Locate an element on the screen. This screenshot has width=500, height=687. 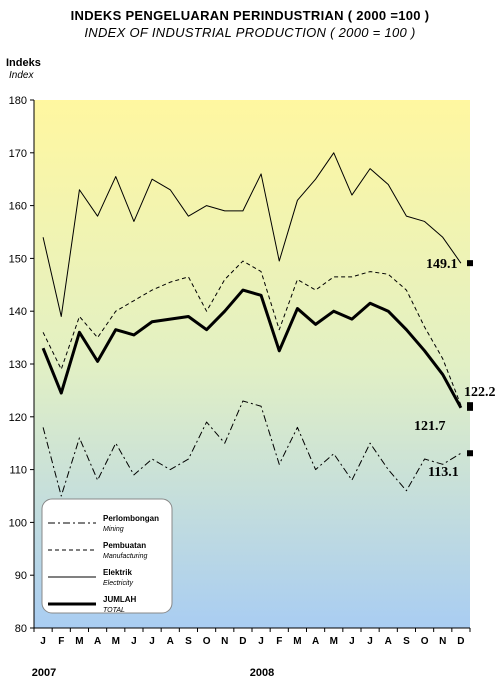
end-marker-jumlah is located at coordinates (470, 407).